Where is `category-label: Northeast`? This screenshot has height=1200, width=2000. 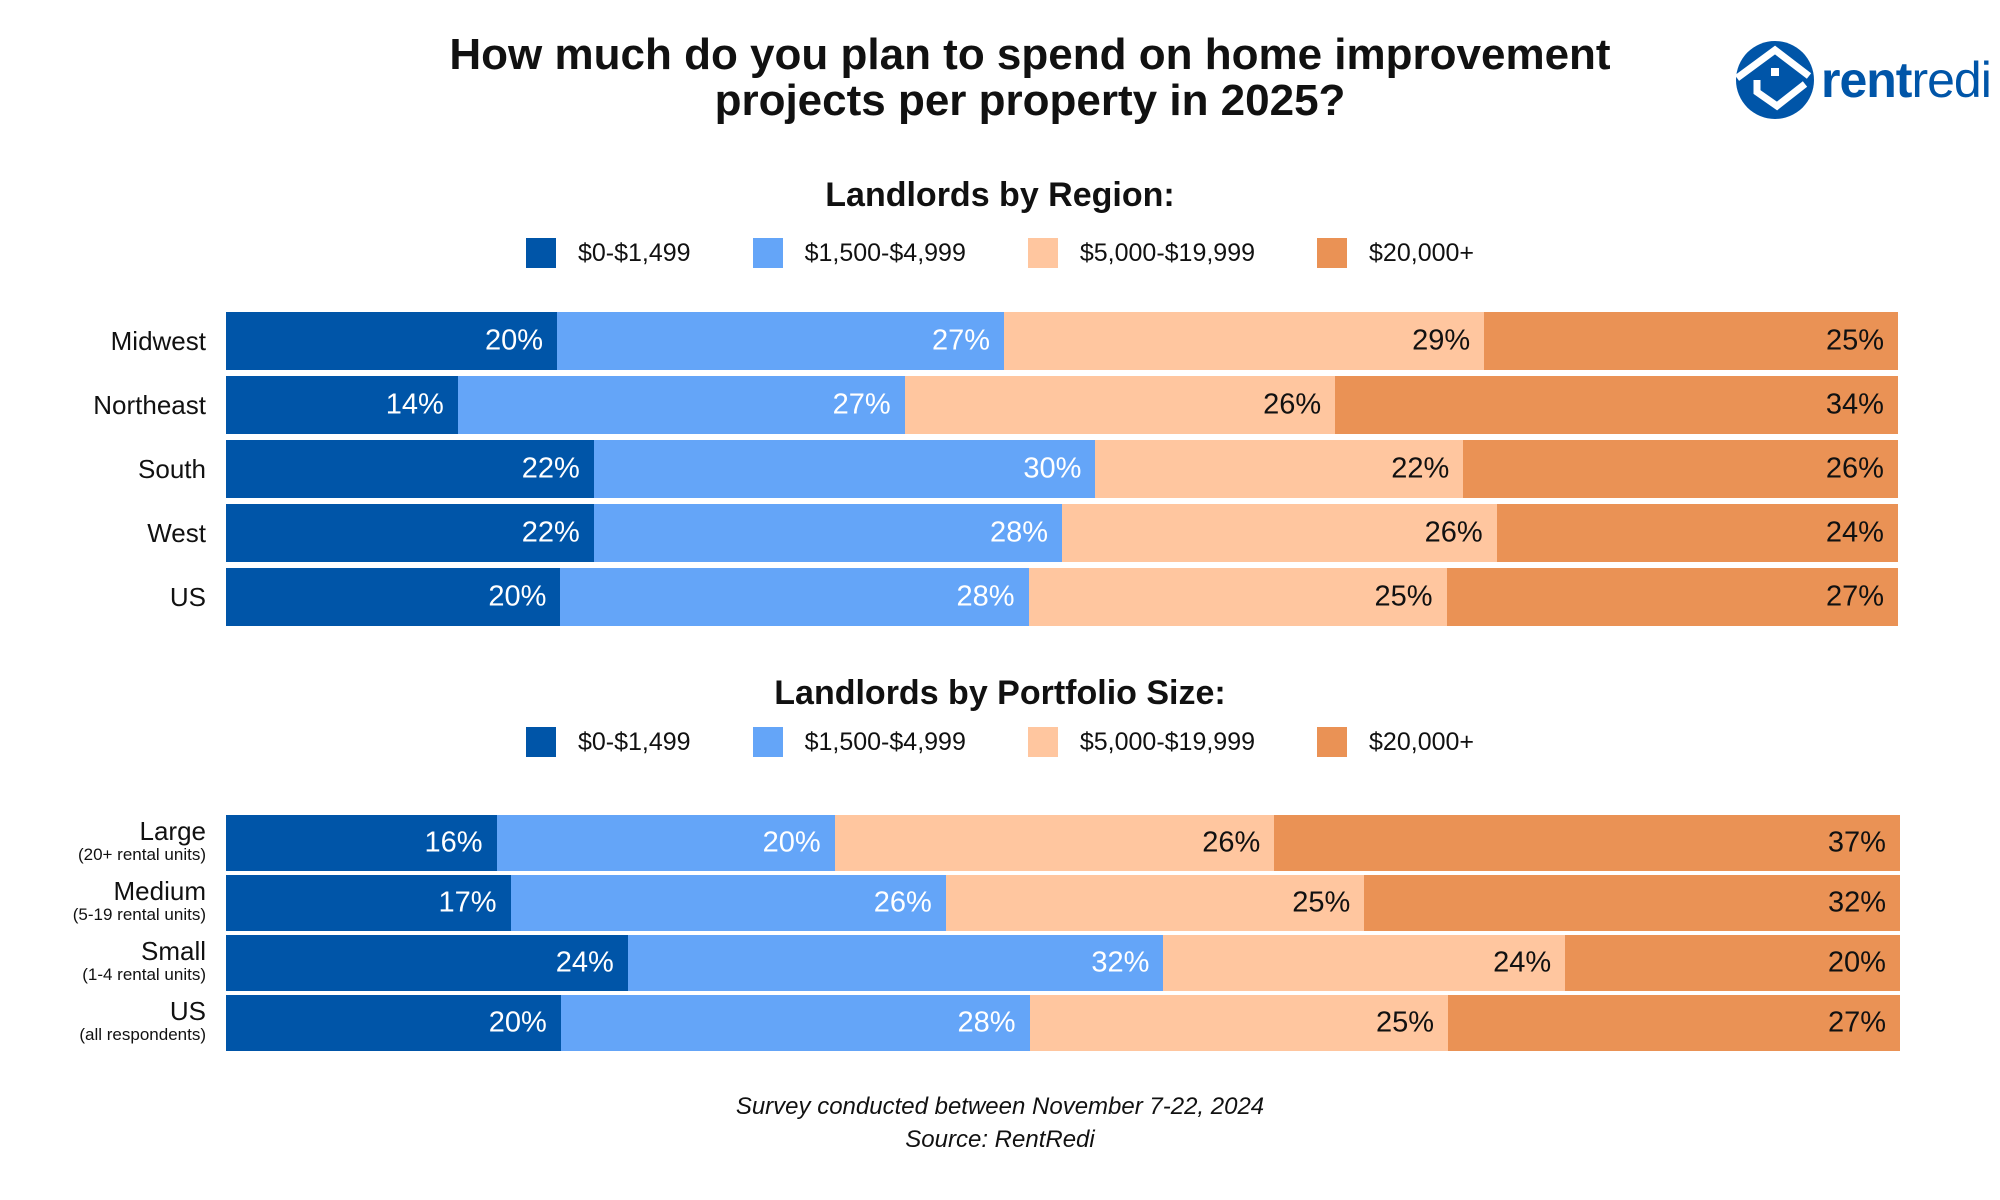 category-label: Northeast is located at coordinates (149, 405).